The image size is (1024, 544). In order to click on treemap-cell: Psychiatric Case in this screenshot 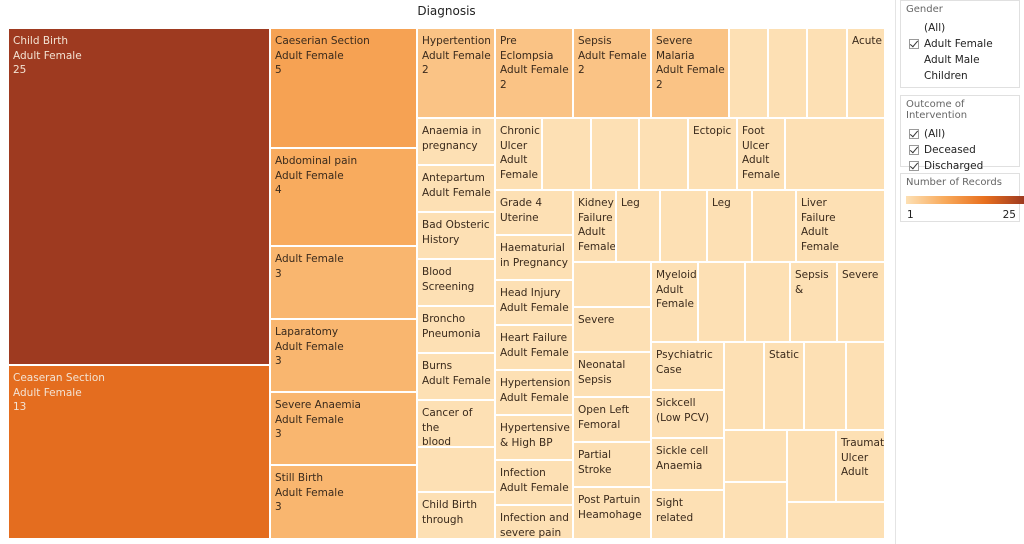, I will do `click(687, 366)`.